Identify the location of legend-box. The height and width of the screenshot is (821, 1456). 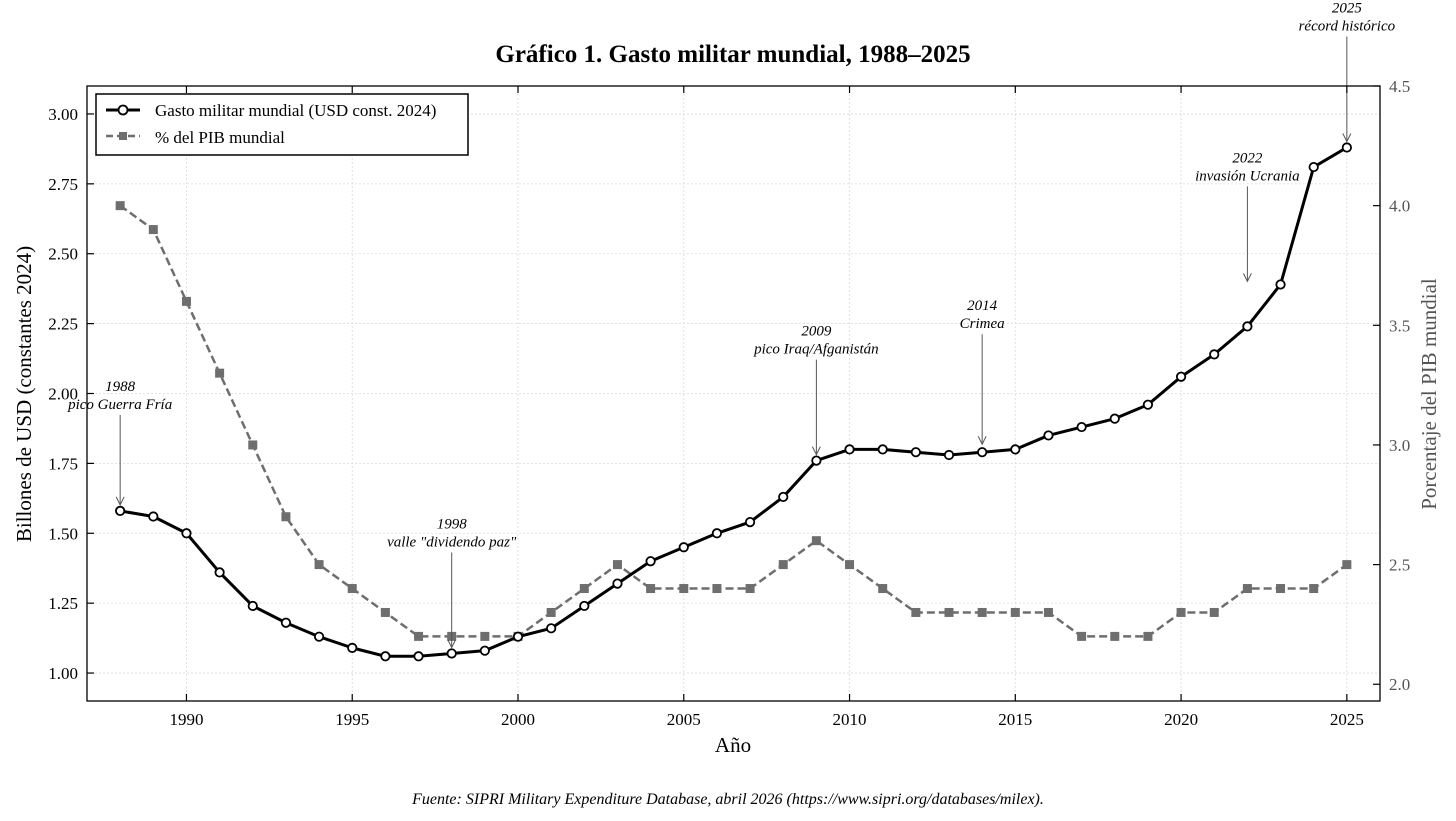
(282, 124).